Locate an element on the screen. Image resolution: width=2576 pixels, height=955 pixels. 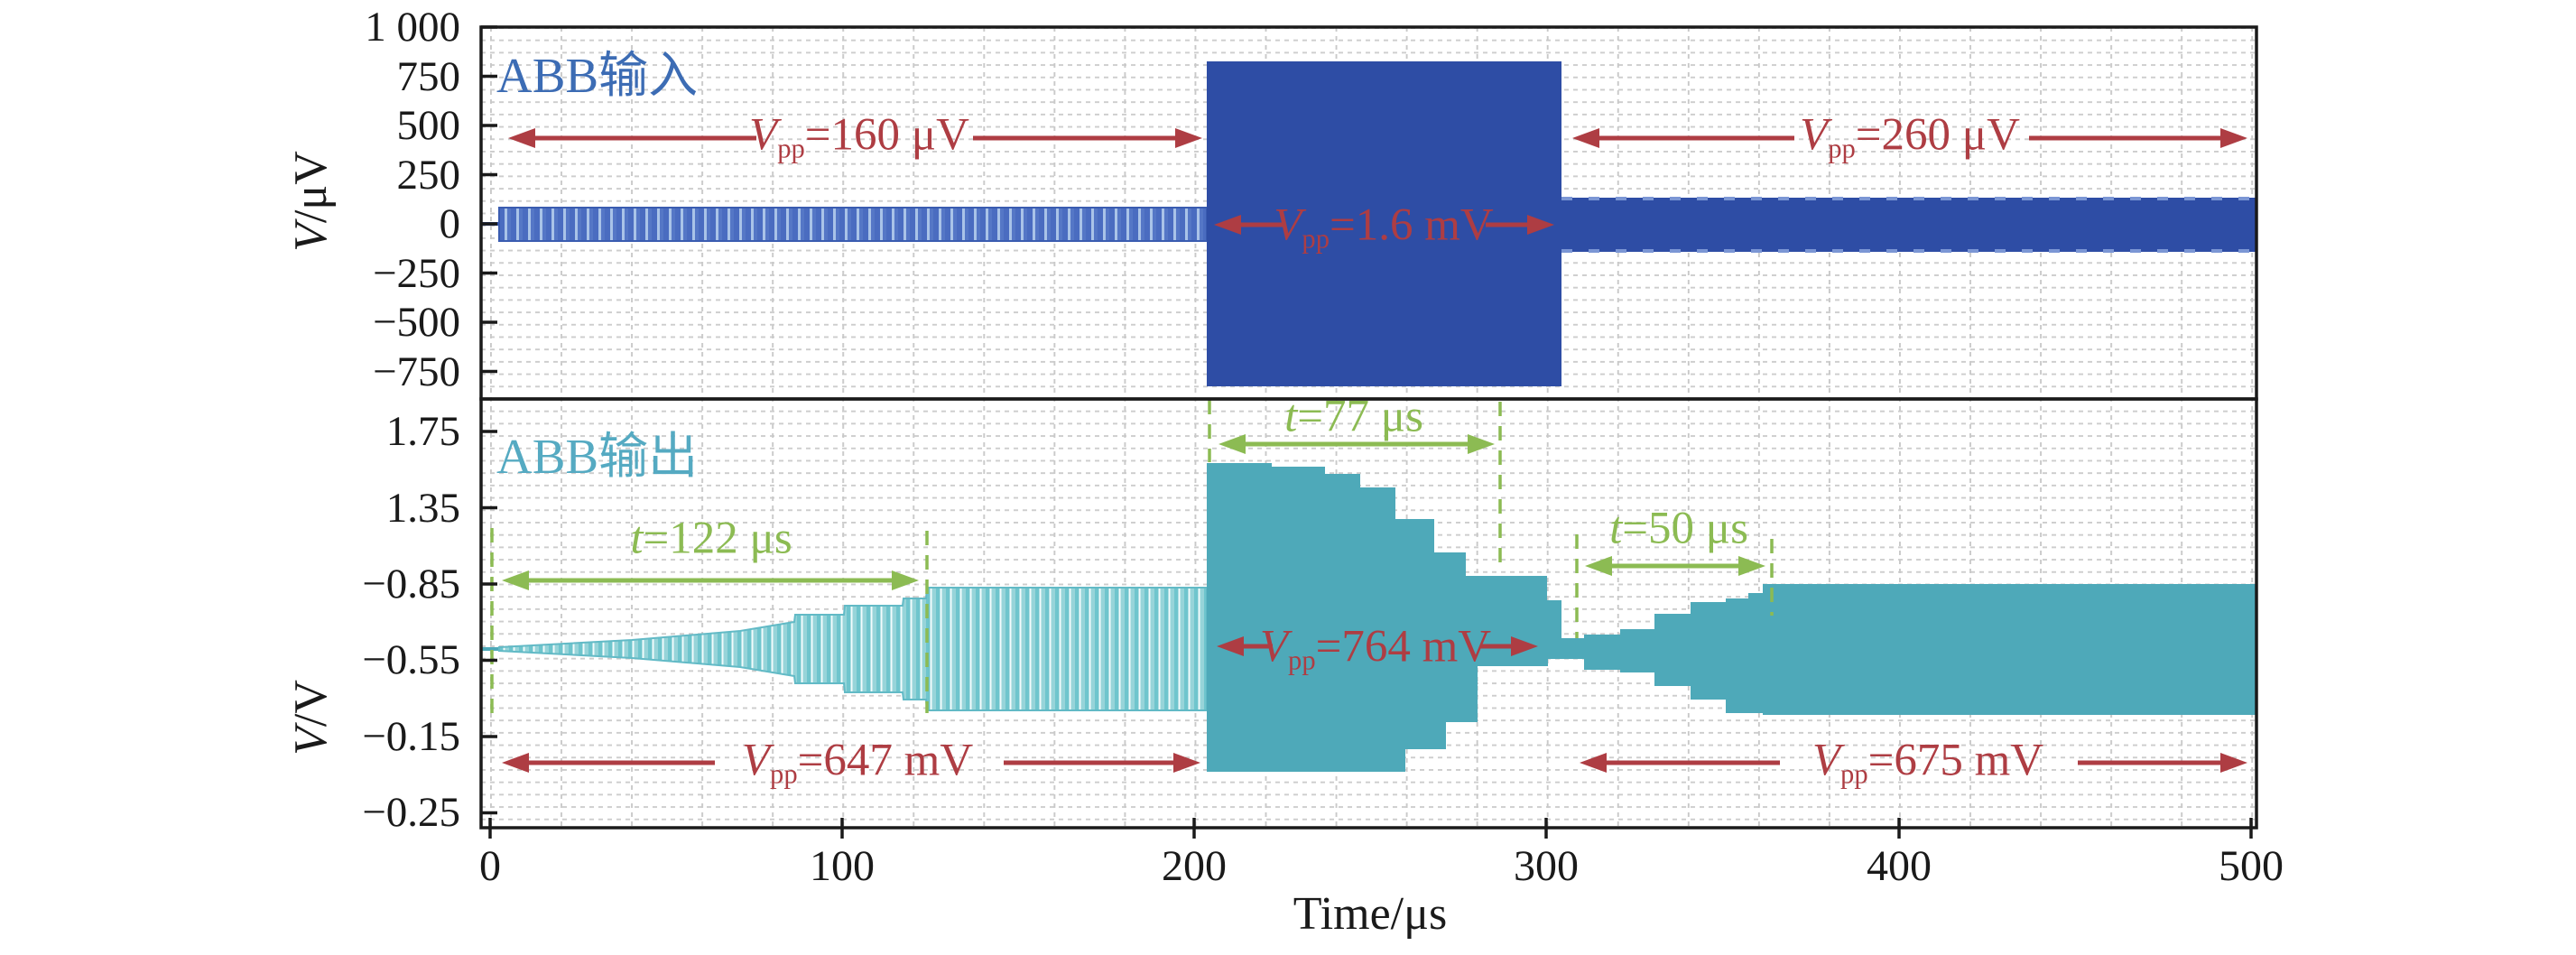
xtick-0: 0 is located at coordinates (490, 866).